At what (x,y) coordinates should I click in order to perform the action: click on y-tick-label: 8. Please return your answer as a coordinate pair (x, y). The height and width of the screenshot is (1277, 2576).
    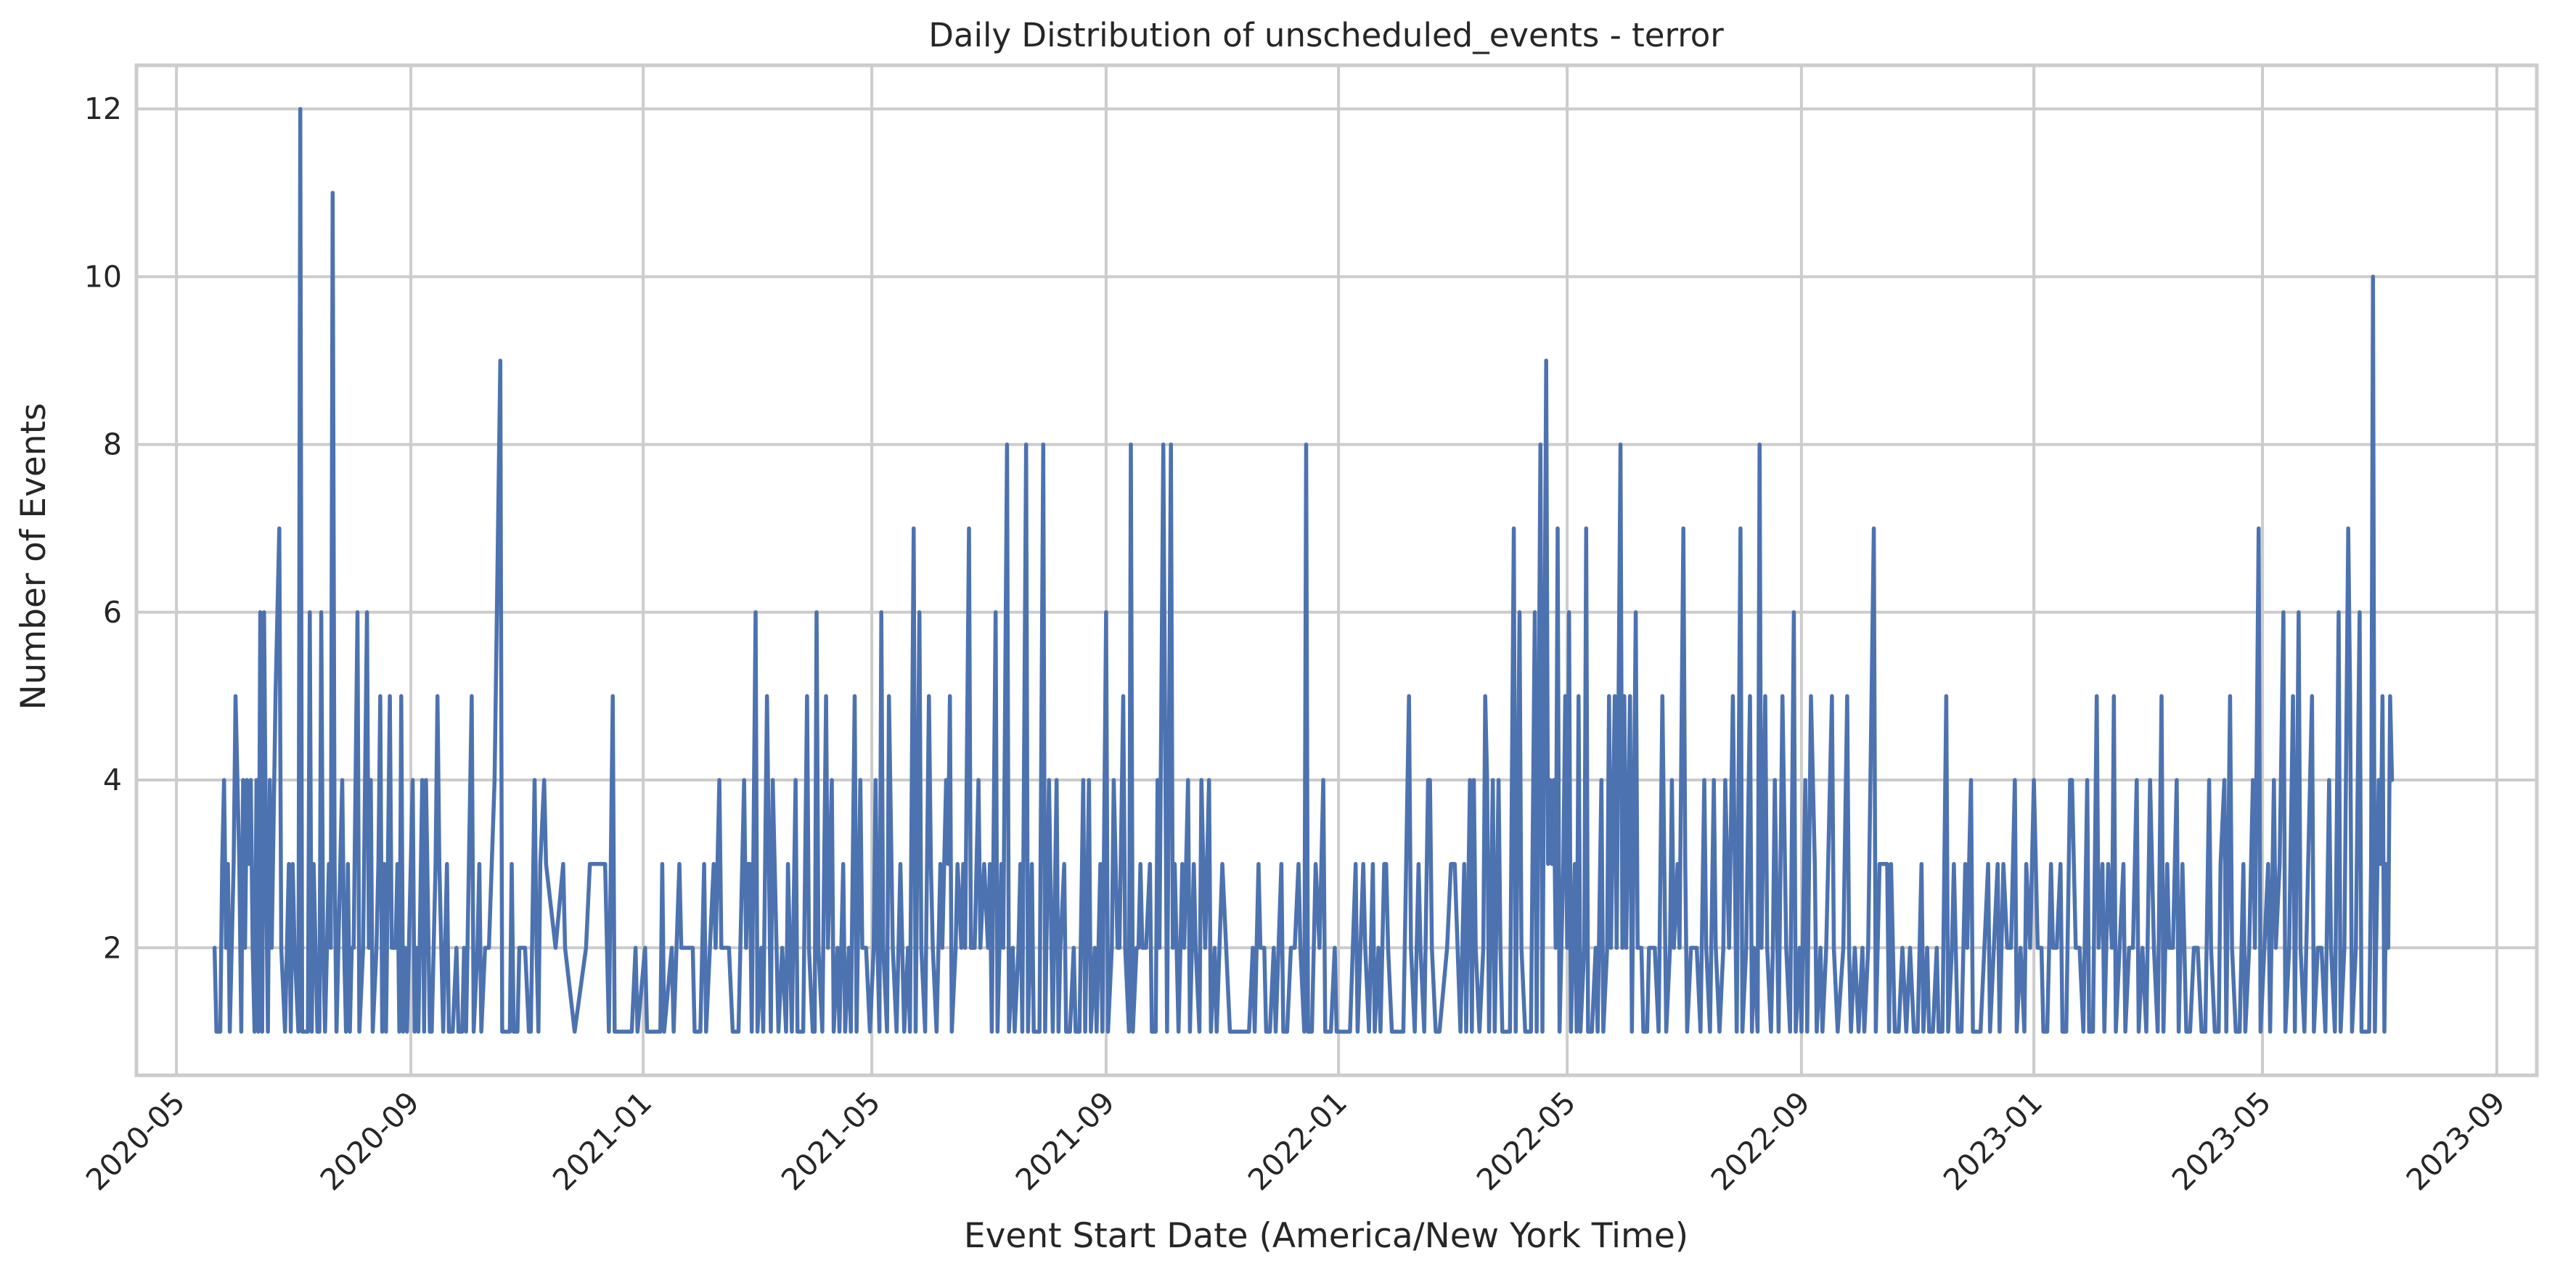
    Looking at the image, I should click on (112, 444).